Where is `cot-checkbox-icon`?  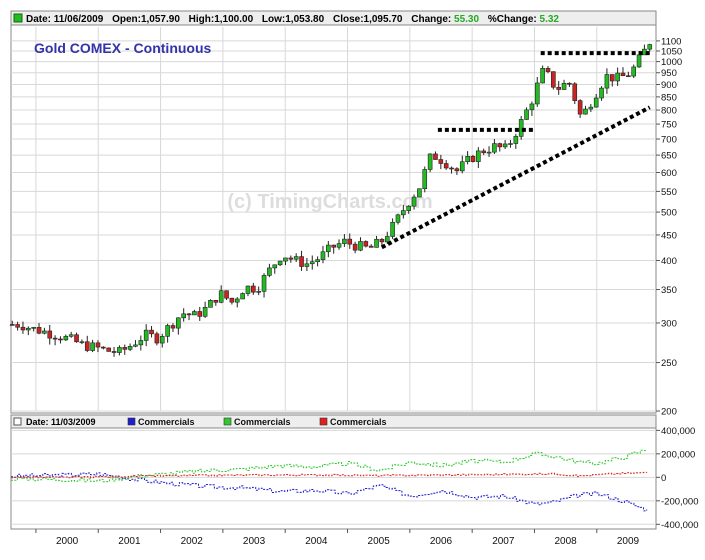
cot-checkbox-icon is located at coordinates (17, 421).